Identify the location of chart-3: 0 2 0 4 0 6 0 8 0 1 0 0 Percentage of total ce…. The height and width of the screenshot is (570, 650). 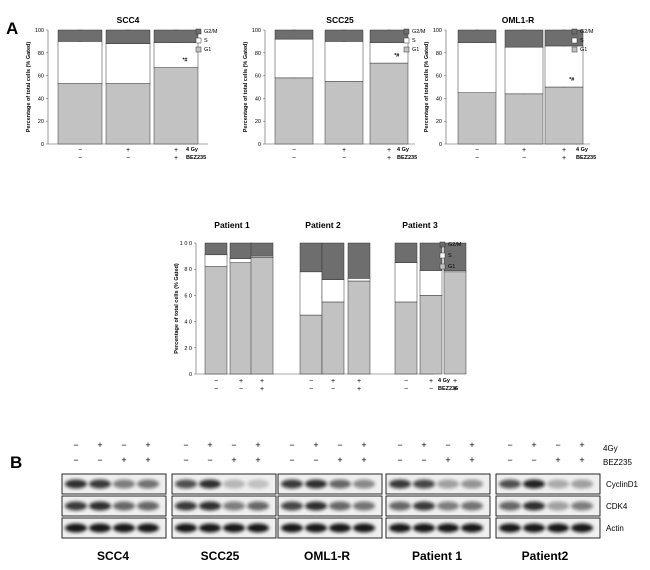
(320, 306).